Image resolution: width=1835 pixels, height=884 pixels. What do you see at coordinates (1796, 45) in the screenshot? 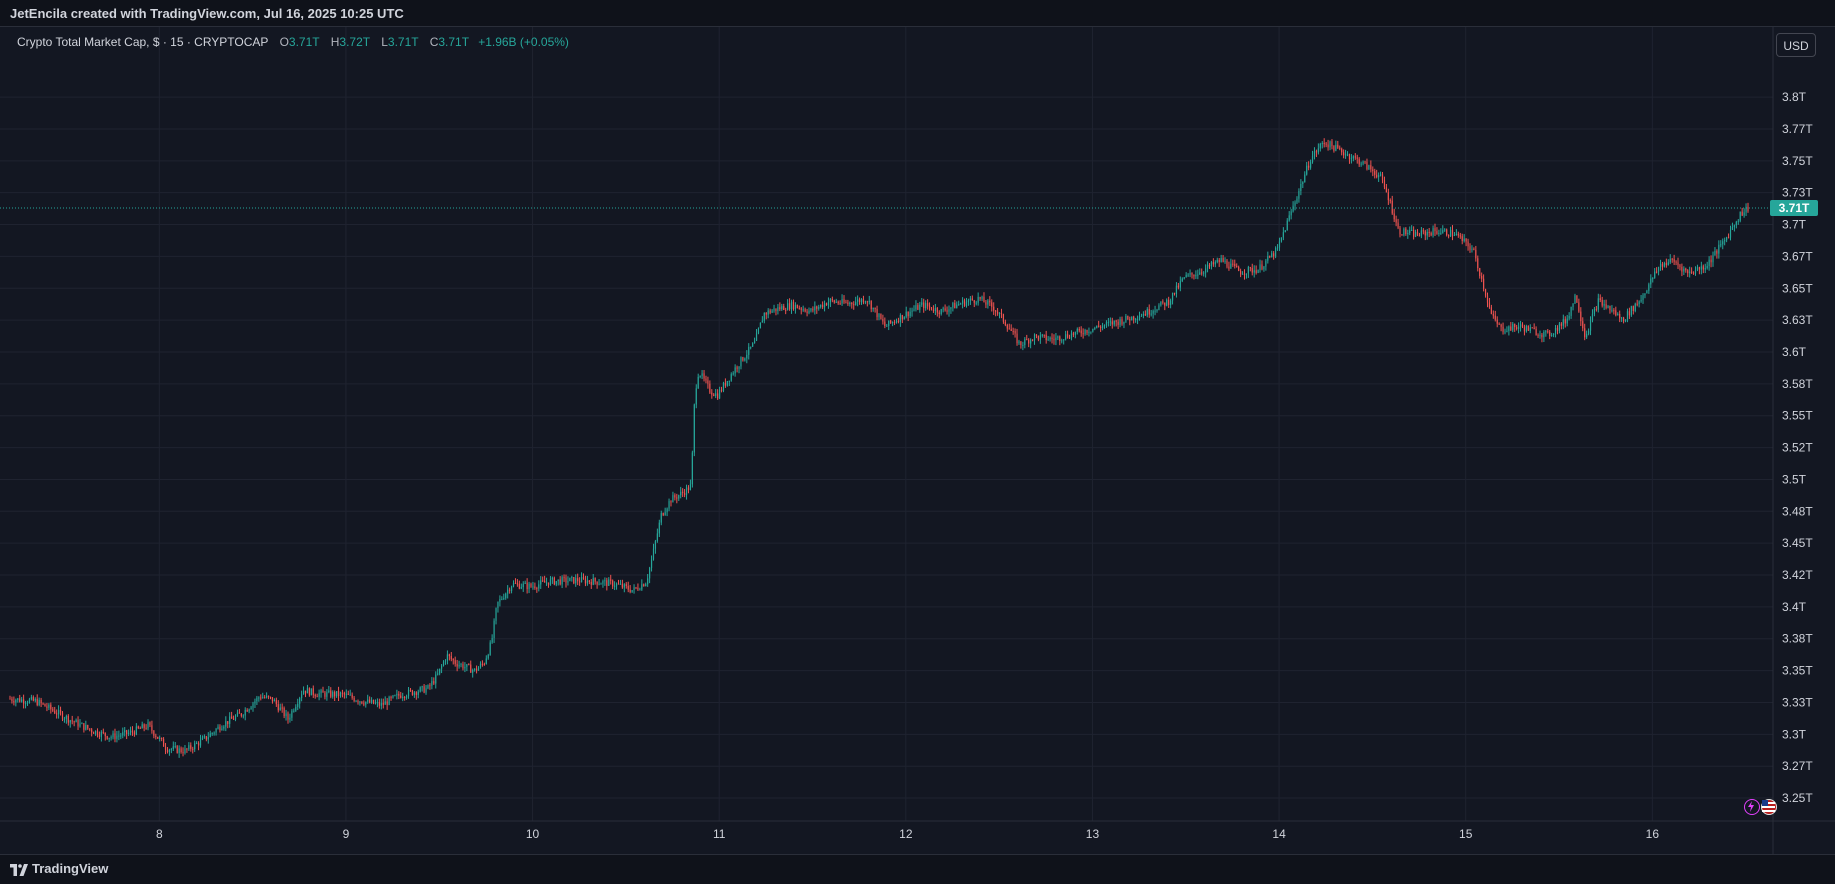
I see `currency-button: USD` at bounding box center [1796, 45].